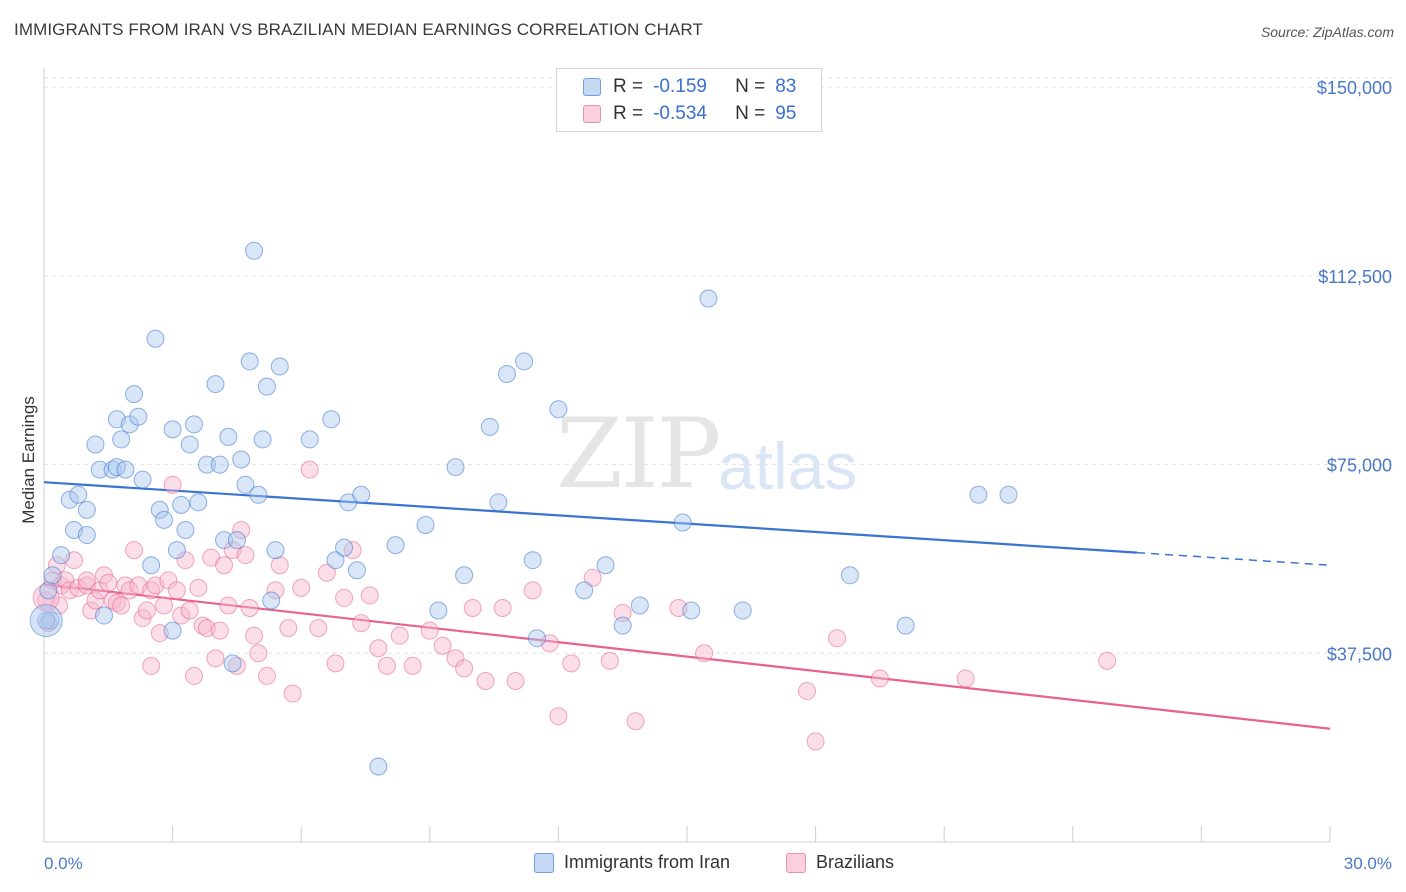 The image size is (1406, 892). I want to click on watermark-atlas: atlas, so click(788, 466).